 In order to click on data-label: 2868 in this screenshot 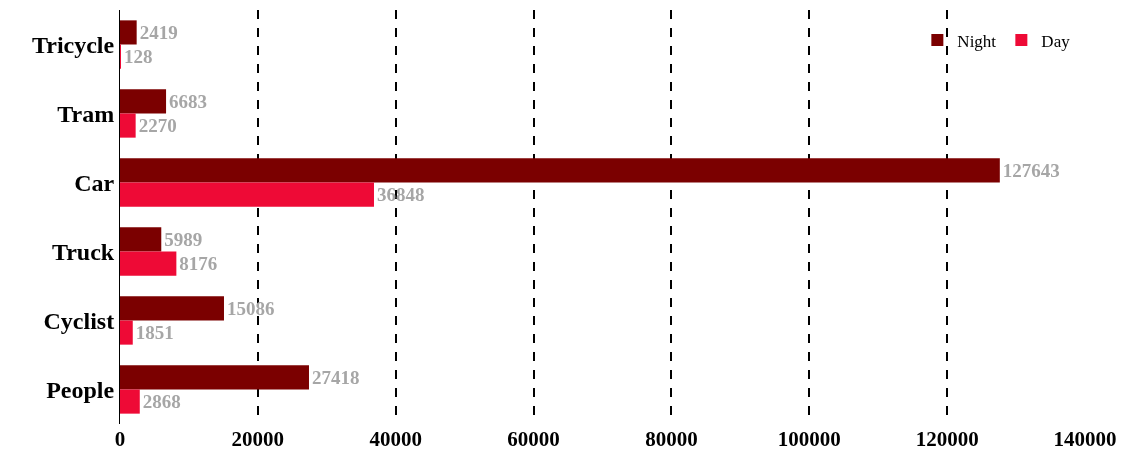, I will do `click(161, 402)`.